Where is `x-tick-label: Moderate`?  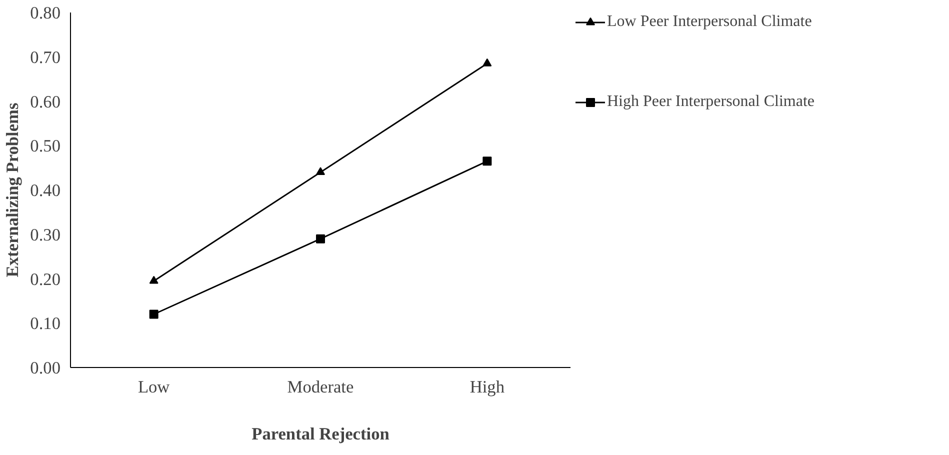
x-tick-label: Moderate is located at coordinates (320, 387).